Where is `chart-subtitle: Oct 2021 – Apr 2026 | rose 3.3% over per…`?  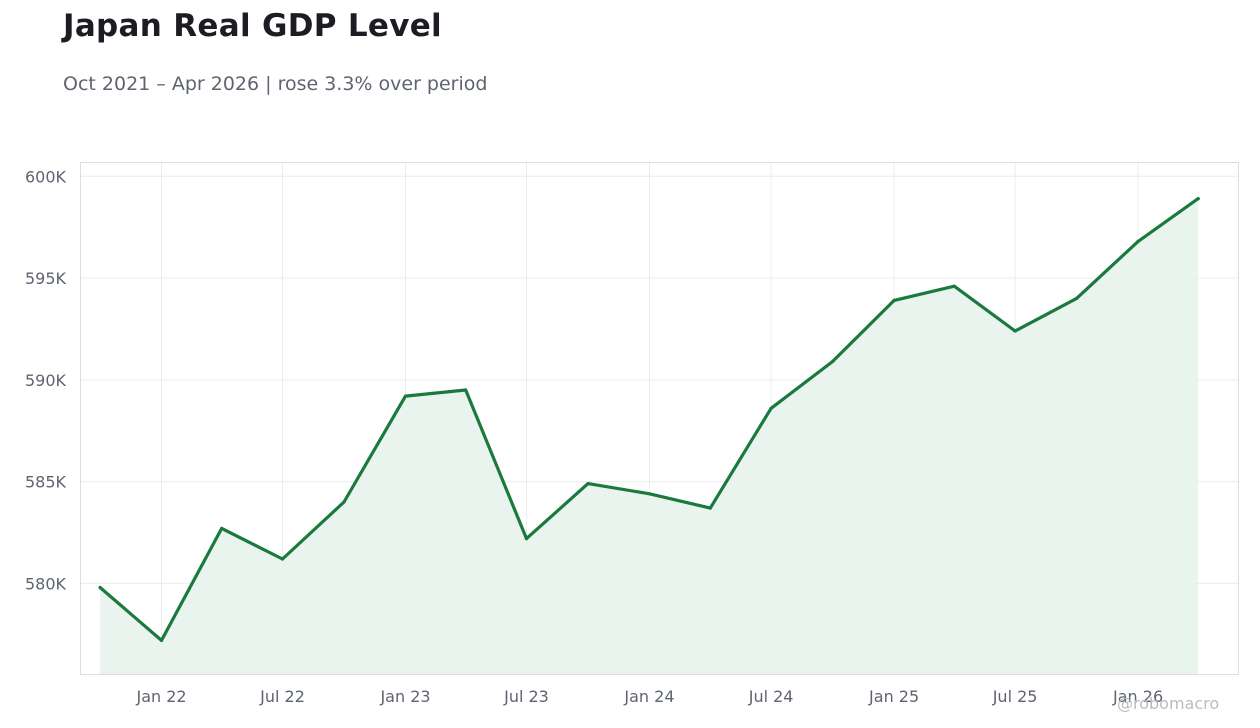 chart-subtitle: Oct 2021 – Apr 2026 | rose 3.3% over per… is located at coordinates (275, 84).